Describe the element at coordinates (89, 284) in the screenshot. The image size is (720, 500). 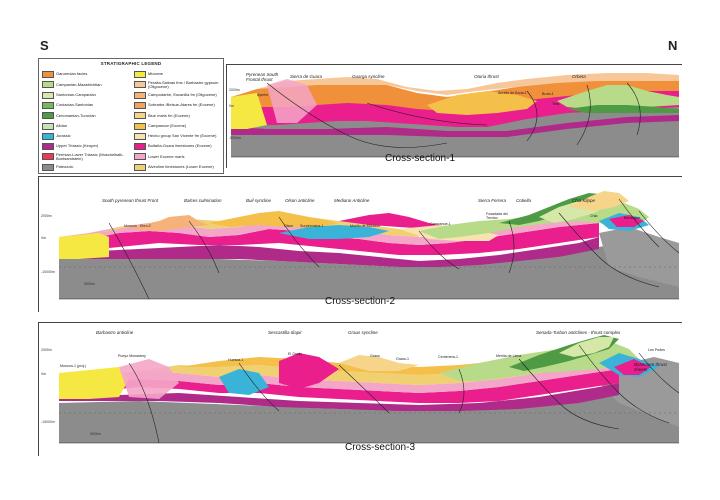
I see `section-2-scale-label: 5000m` at that location.